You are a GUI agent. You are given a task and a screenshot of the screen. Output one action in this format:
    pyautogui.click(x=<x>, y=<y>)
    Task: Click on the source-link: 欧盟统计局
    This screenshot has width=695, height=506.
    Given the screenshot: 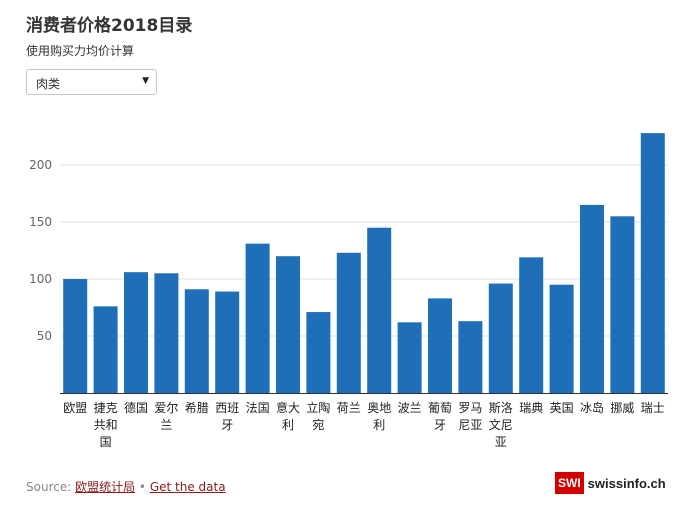 What is the action you would take?
    pyautogui.click(x=105, y=487)
    